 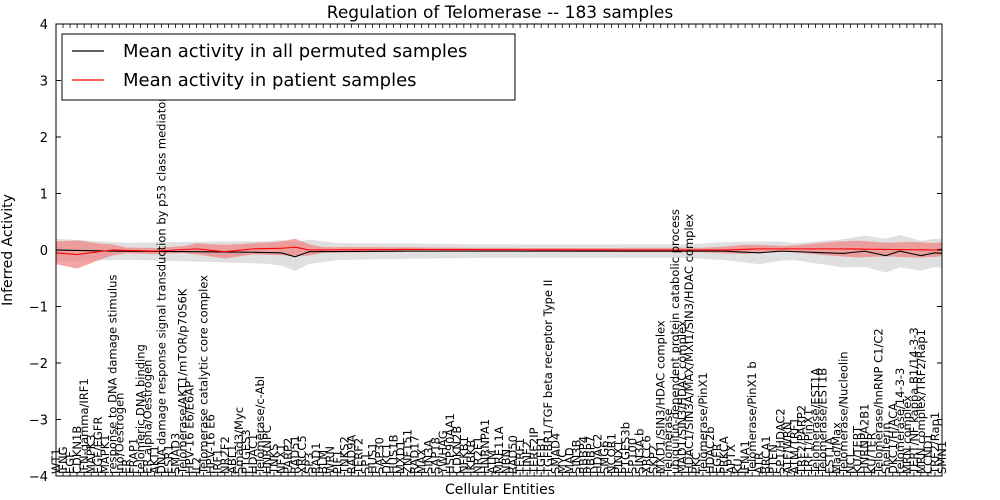 What do you see at coordinates (886, 448) in the screenshot?
I see `x-category-label: Shelterin` at bounding box center [886, 448].